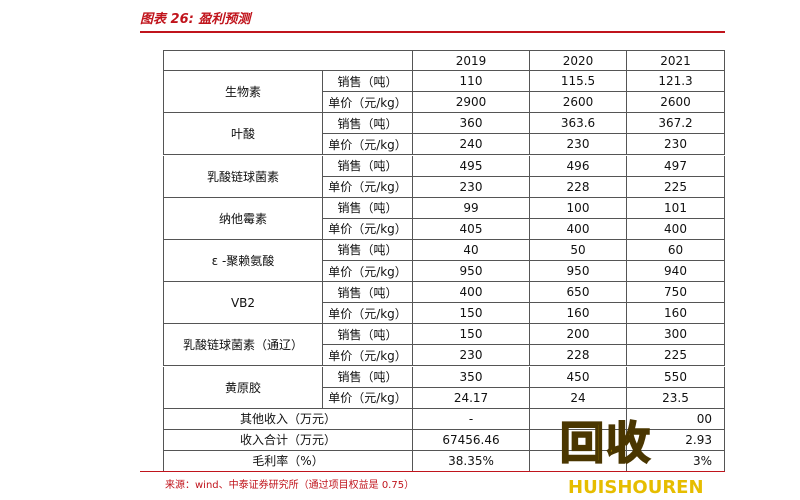  Describe the element at coordinates (676, 208) in the screenshot. I see `value-cell: 101` at that location.